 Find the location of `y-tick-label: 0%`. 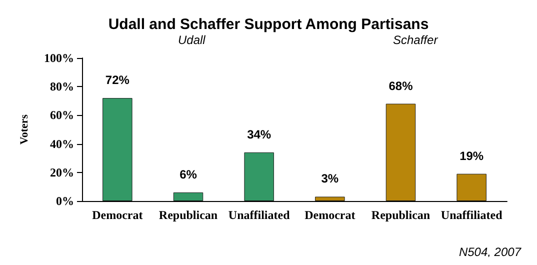

y-tick-label: 0% is located at coordinates (65, 201).